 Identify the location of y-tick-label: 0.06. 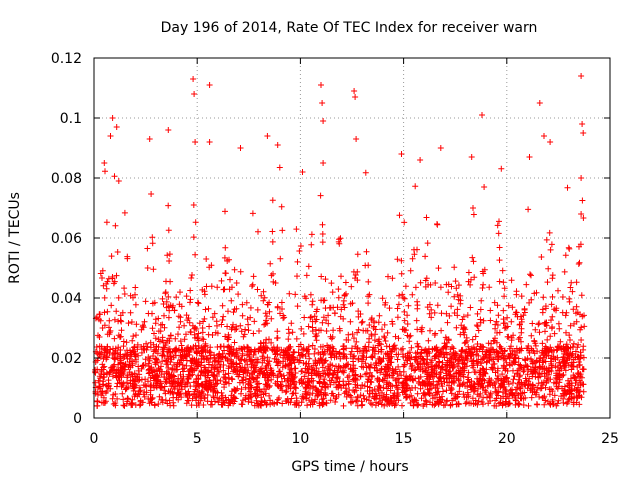
(66, 239).